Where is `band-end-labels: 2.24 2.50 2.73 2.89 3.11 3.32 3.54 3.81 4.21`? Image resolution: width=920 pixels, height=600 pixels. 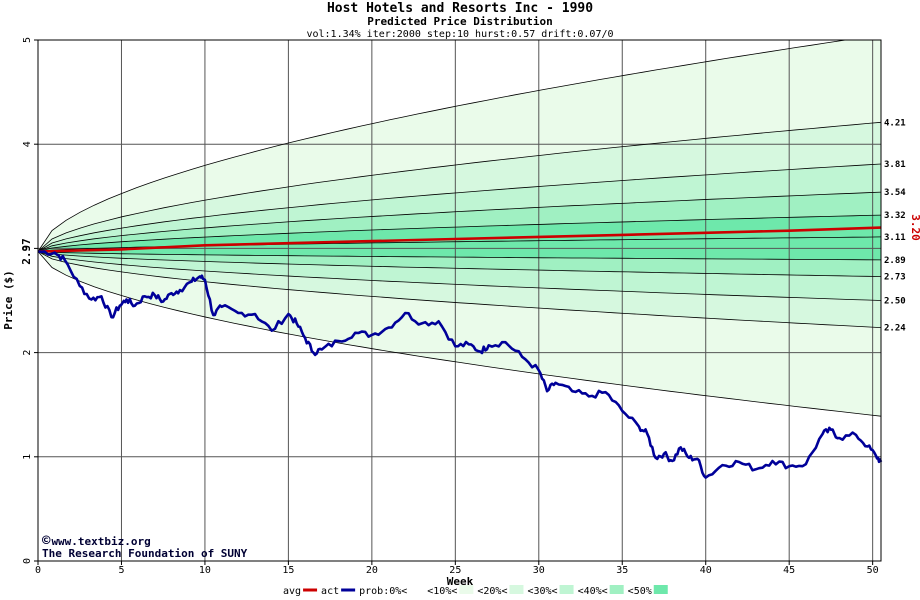
band-end-labels: 2.24 2.50 2.73 2.89 3.11 3.32 3.54 3.81 4.21 is located at coordinates (895, 225).